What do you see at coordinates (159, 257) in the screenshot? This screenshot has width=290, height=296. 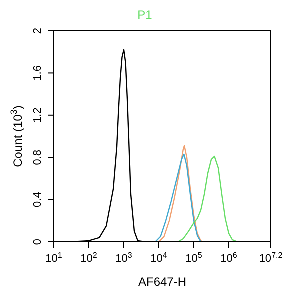 I see `x-tick-label: 10$^{4}$` at bounding box center [159, 257].